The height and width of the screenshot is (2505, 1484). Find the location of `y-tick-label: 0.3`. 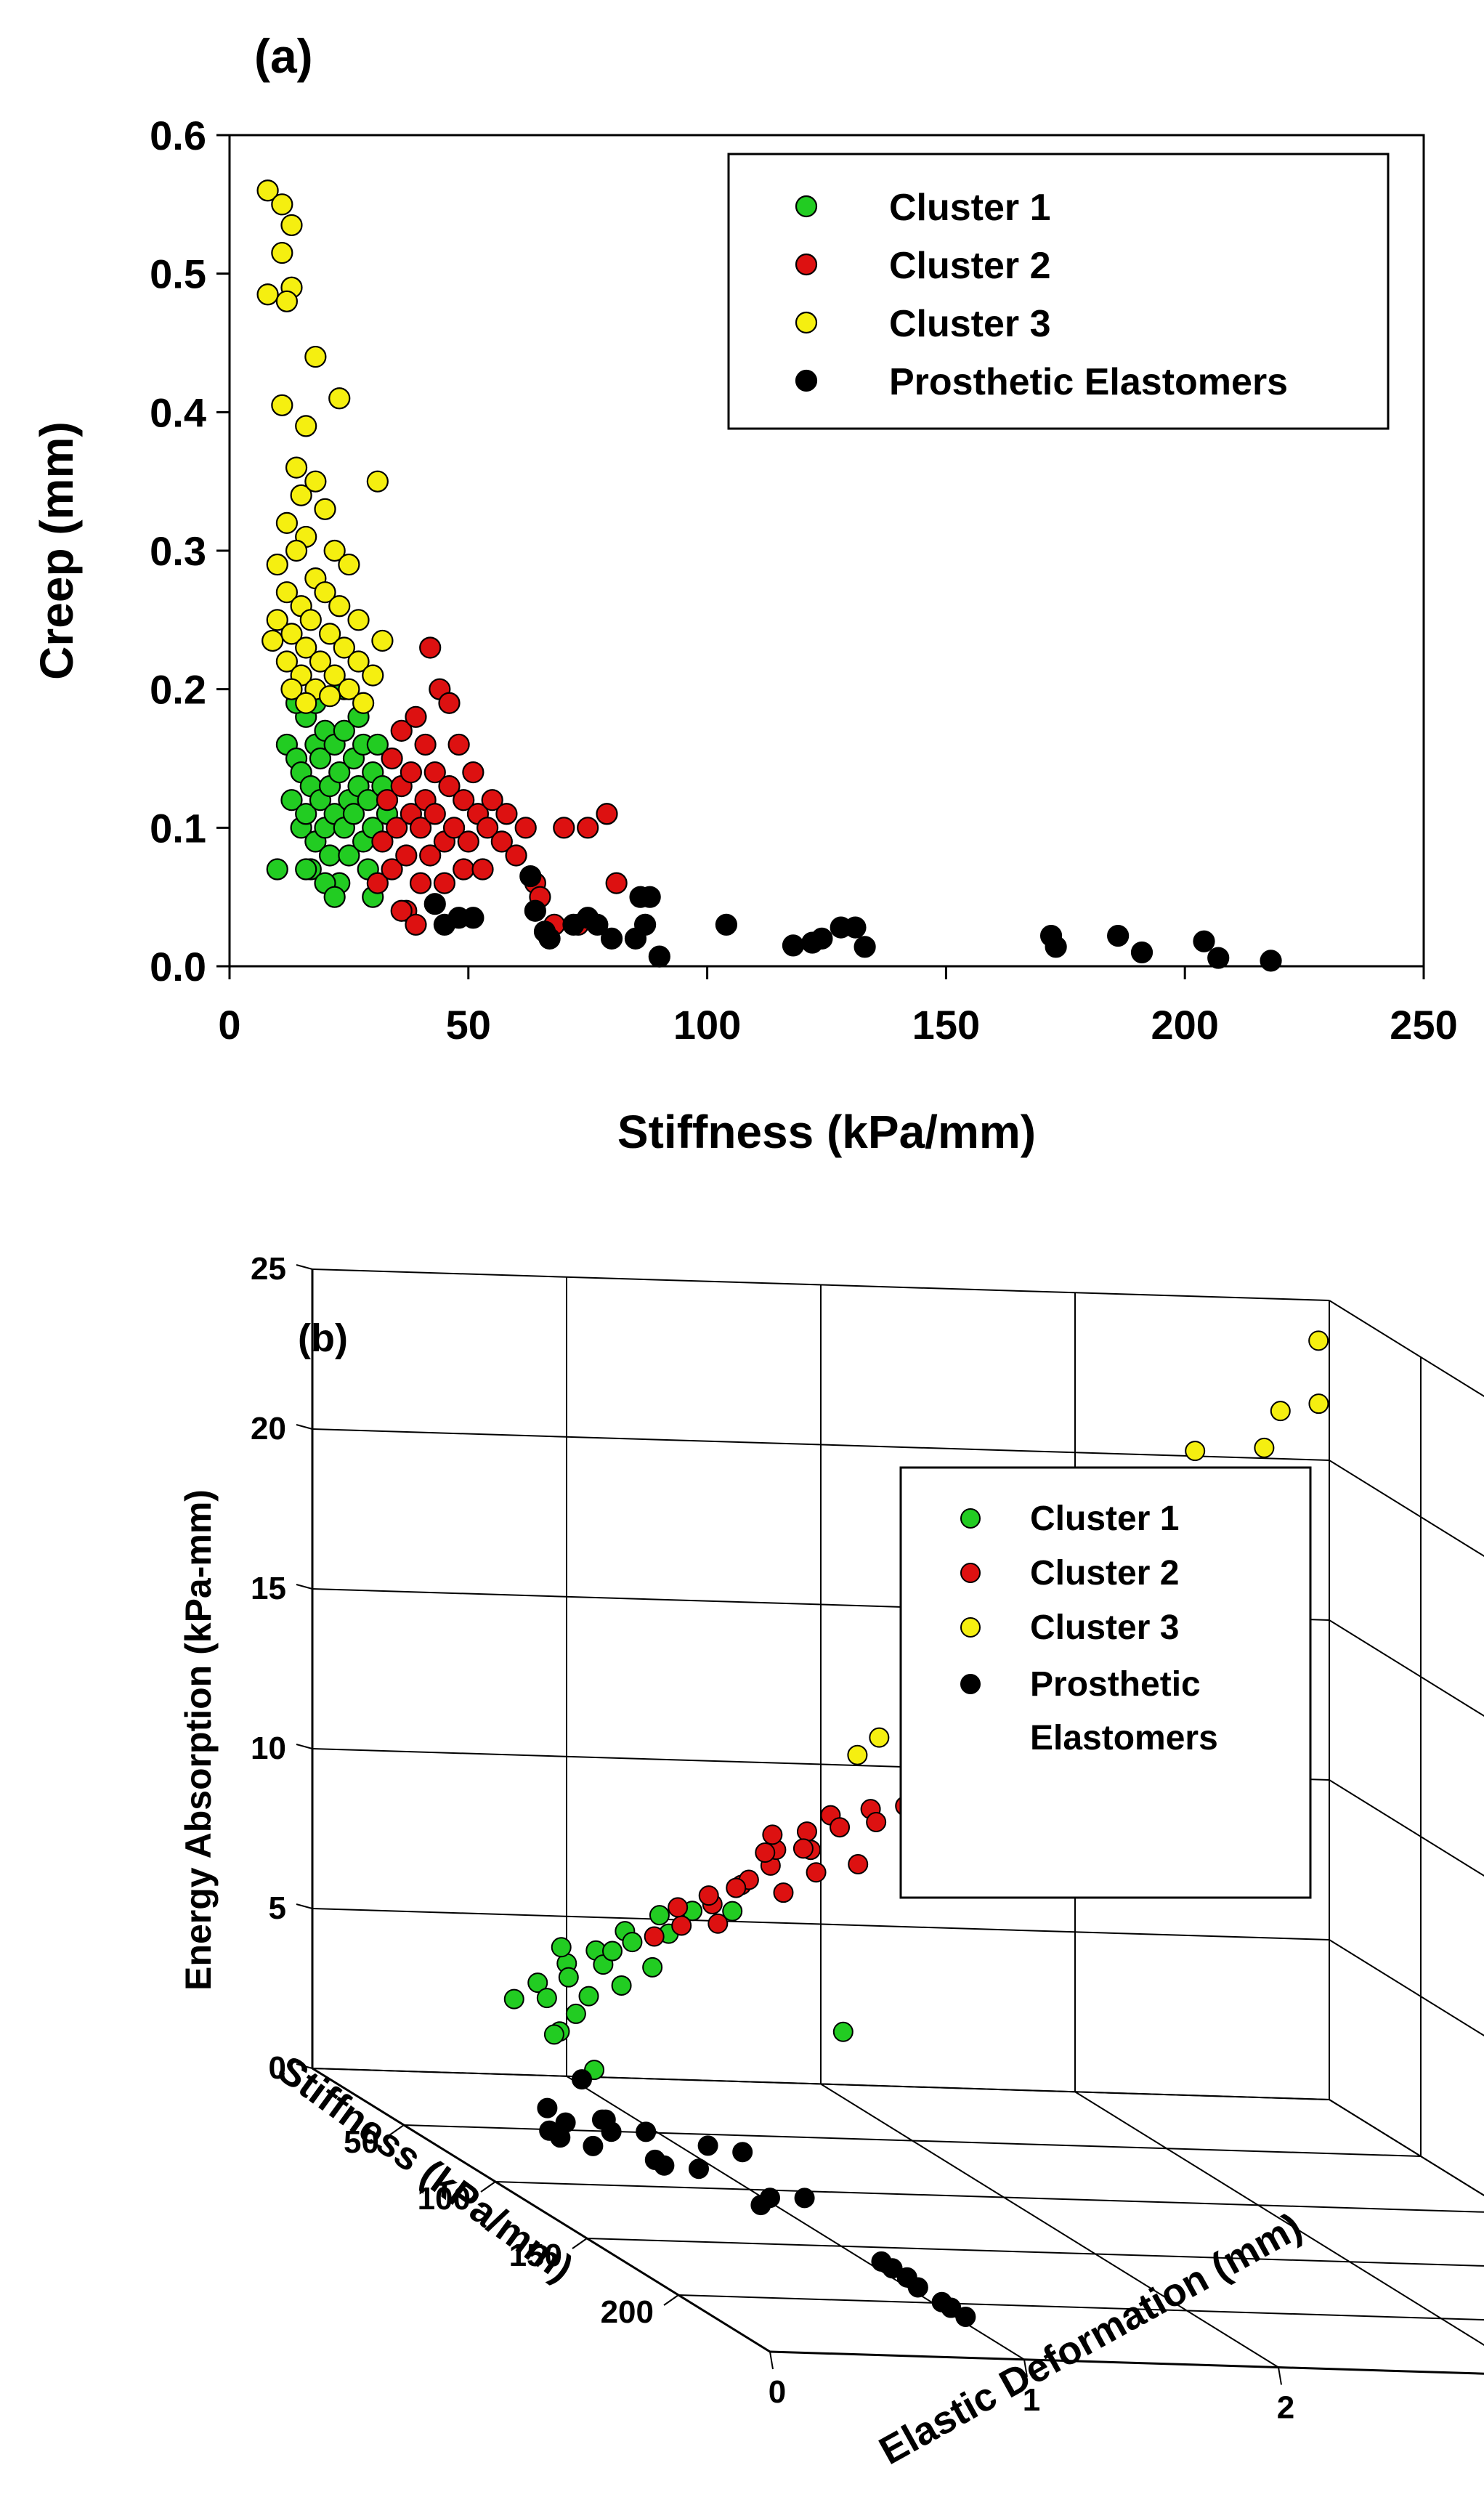

y-tick-label: 0.3 is located at coordinates (178, 551).